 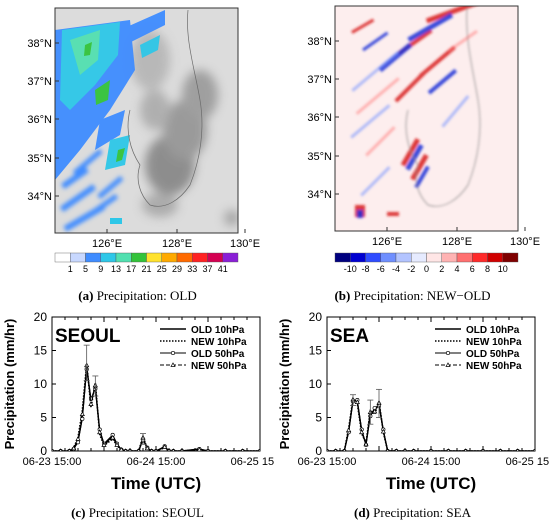 I want to click on a-colorbar-label: 29, so click(x=177, y=269).